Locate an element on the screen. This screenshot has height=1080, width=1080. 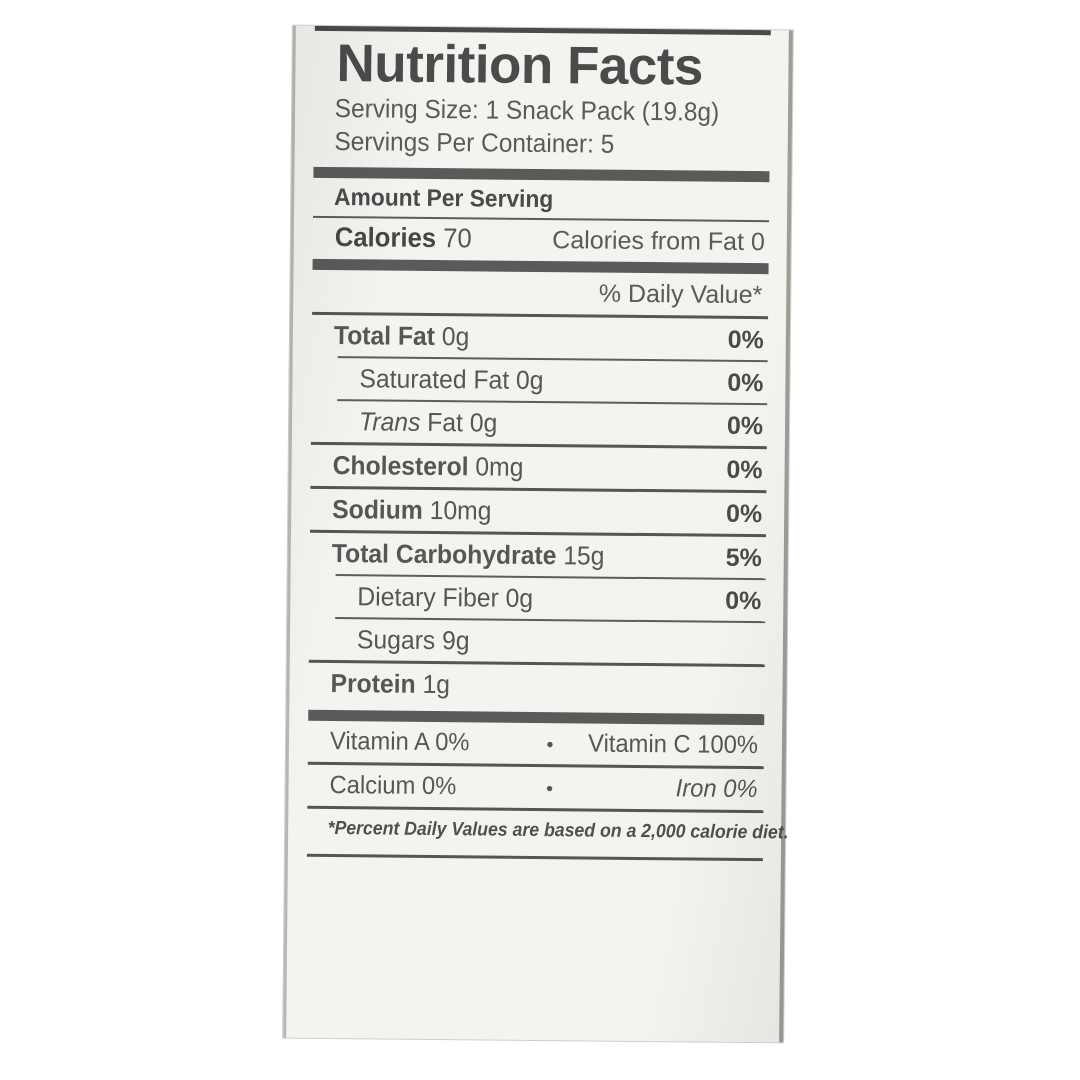
row-vitamins-1: Vitamin A 0% • Vitamin C 100% is located at coordinates (536, 742).